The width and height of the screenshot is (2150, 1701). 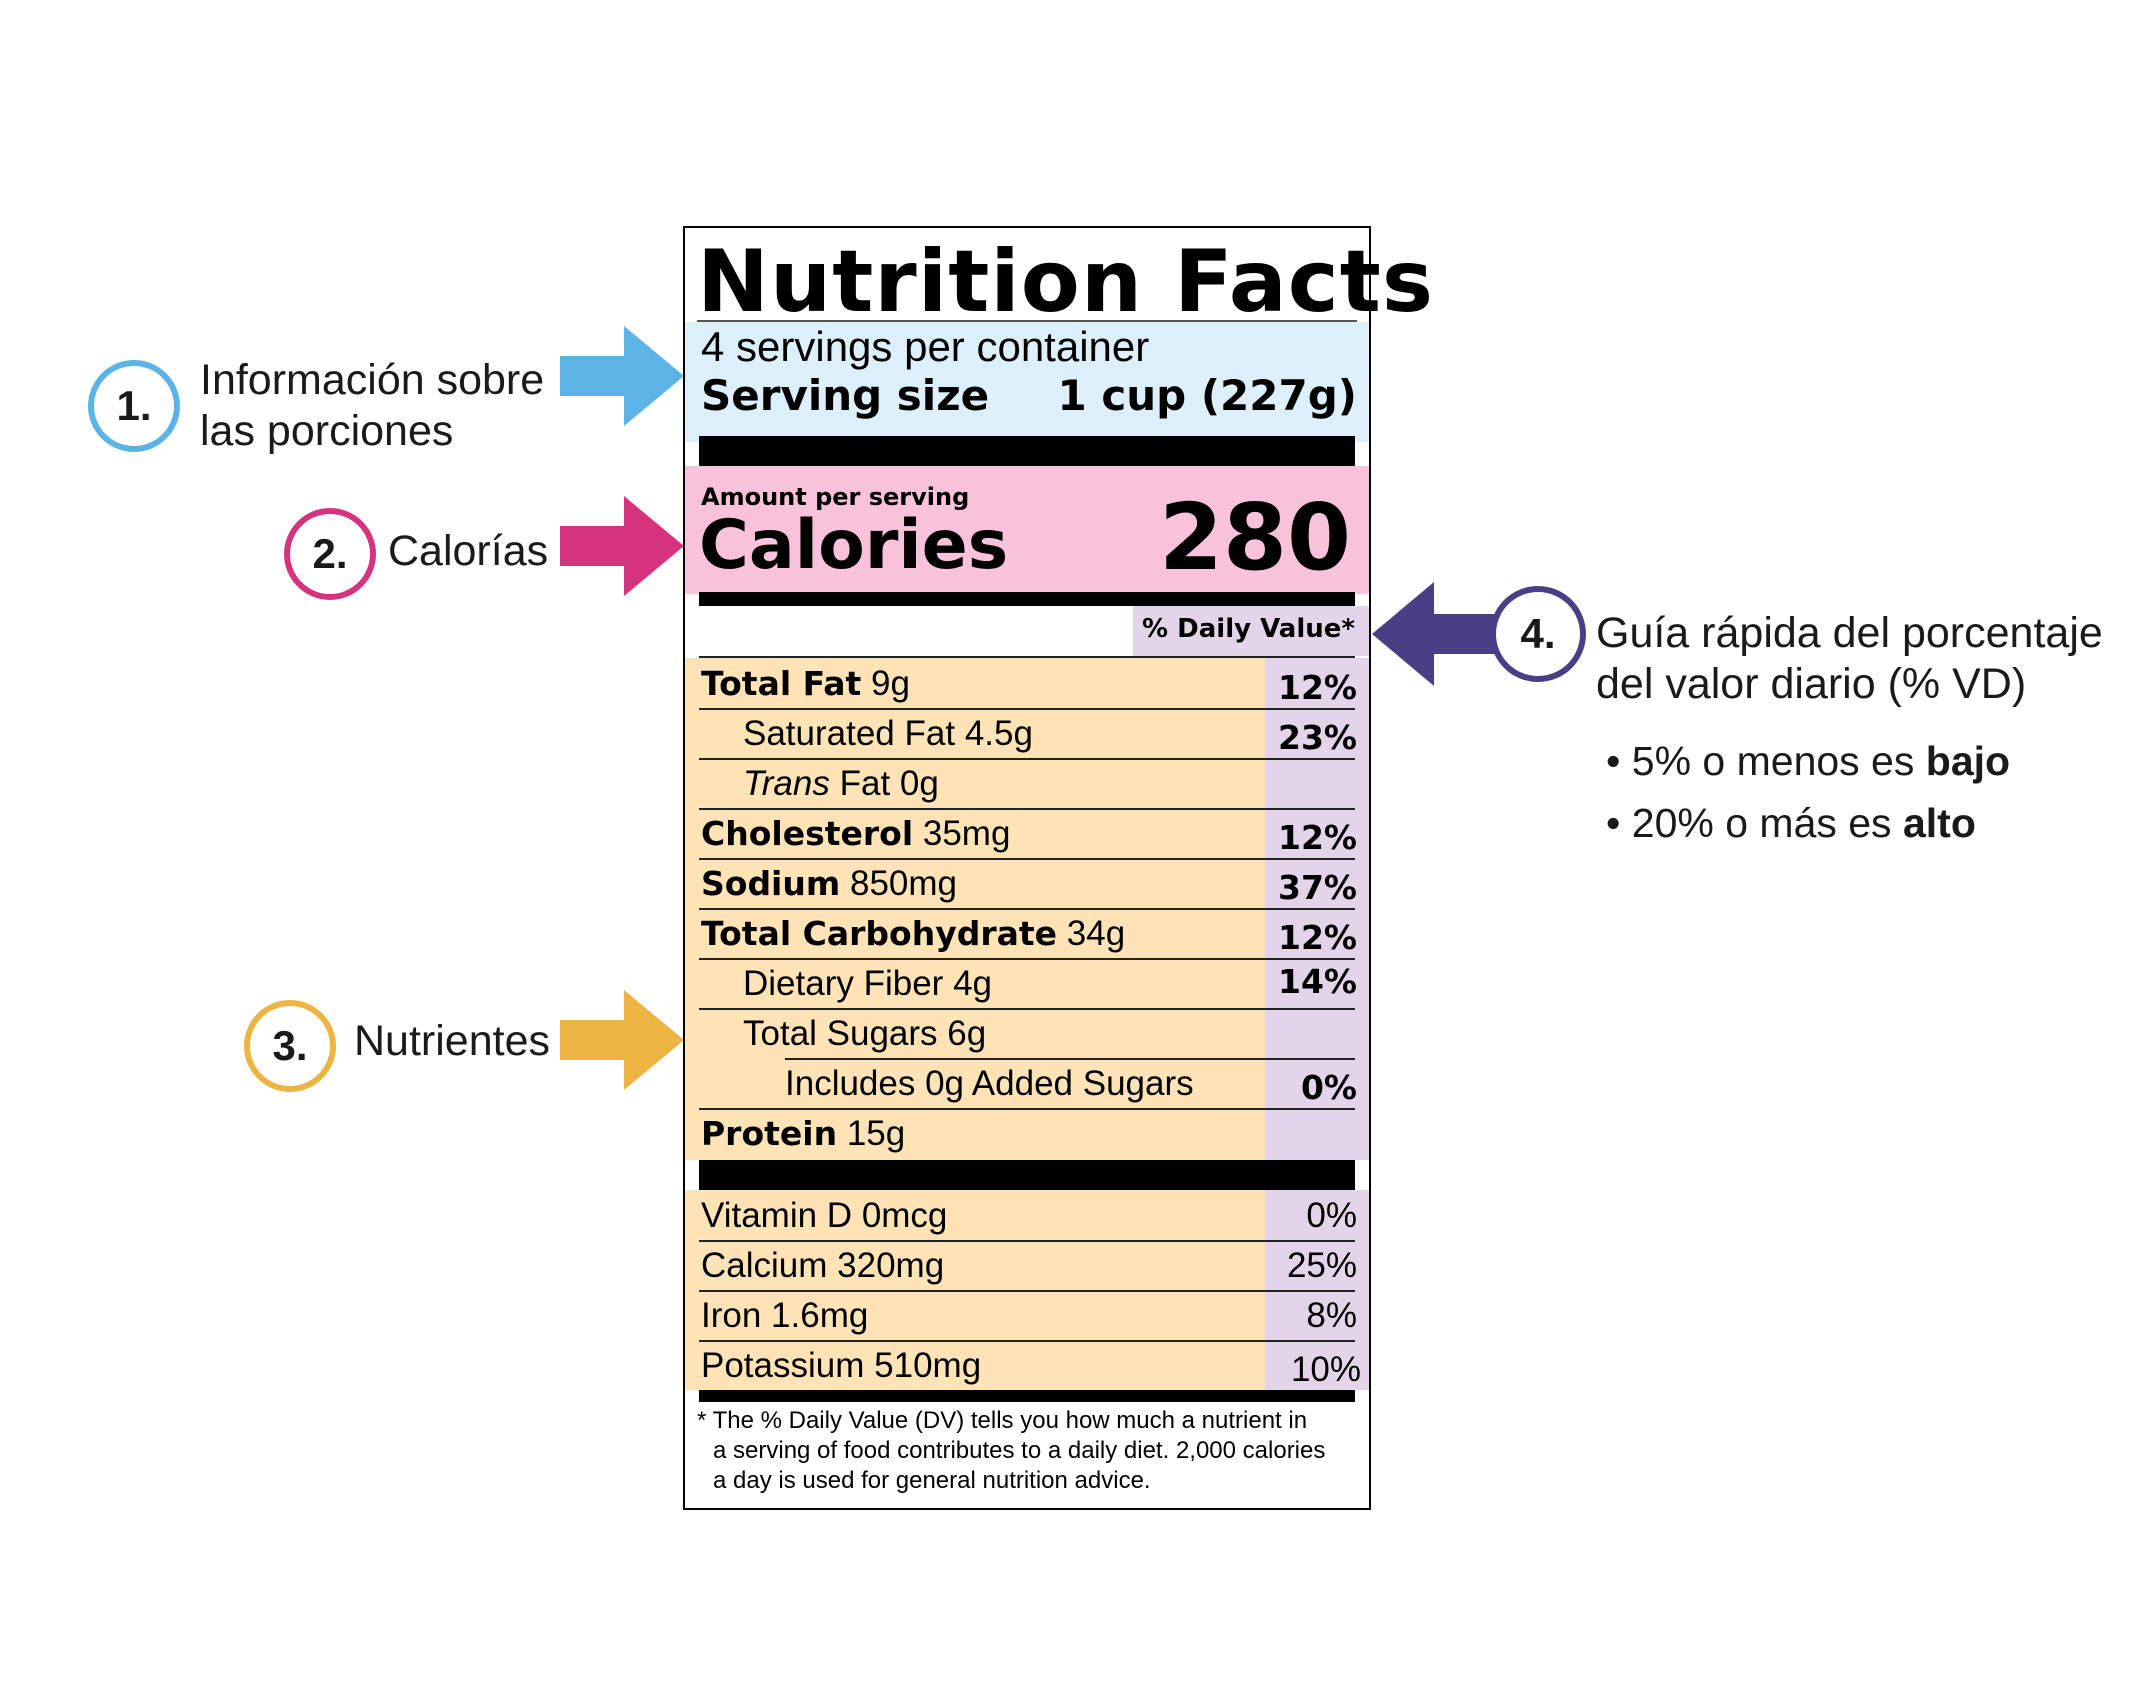 What do you see at coordinates (865, 783) in the screenshot?
I see `nutrient-name: Fat` at bounding box center [865, 783].